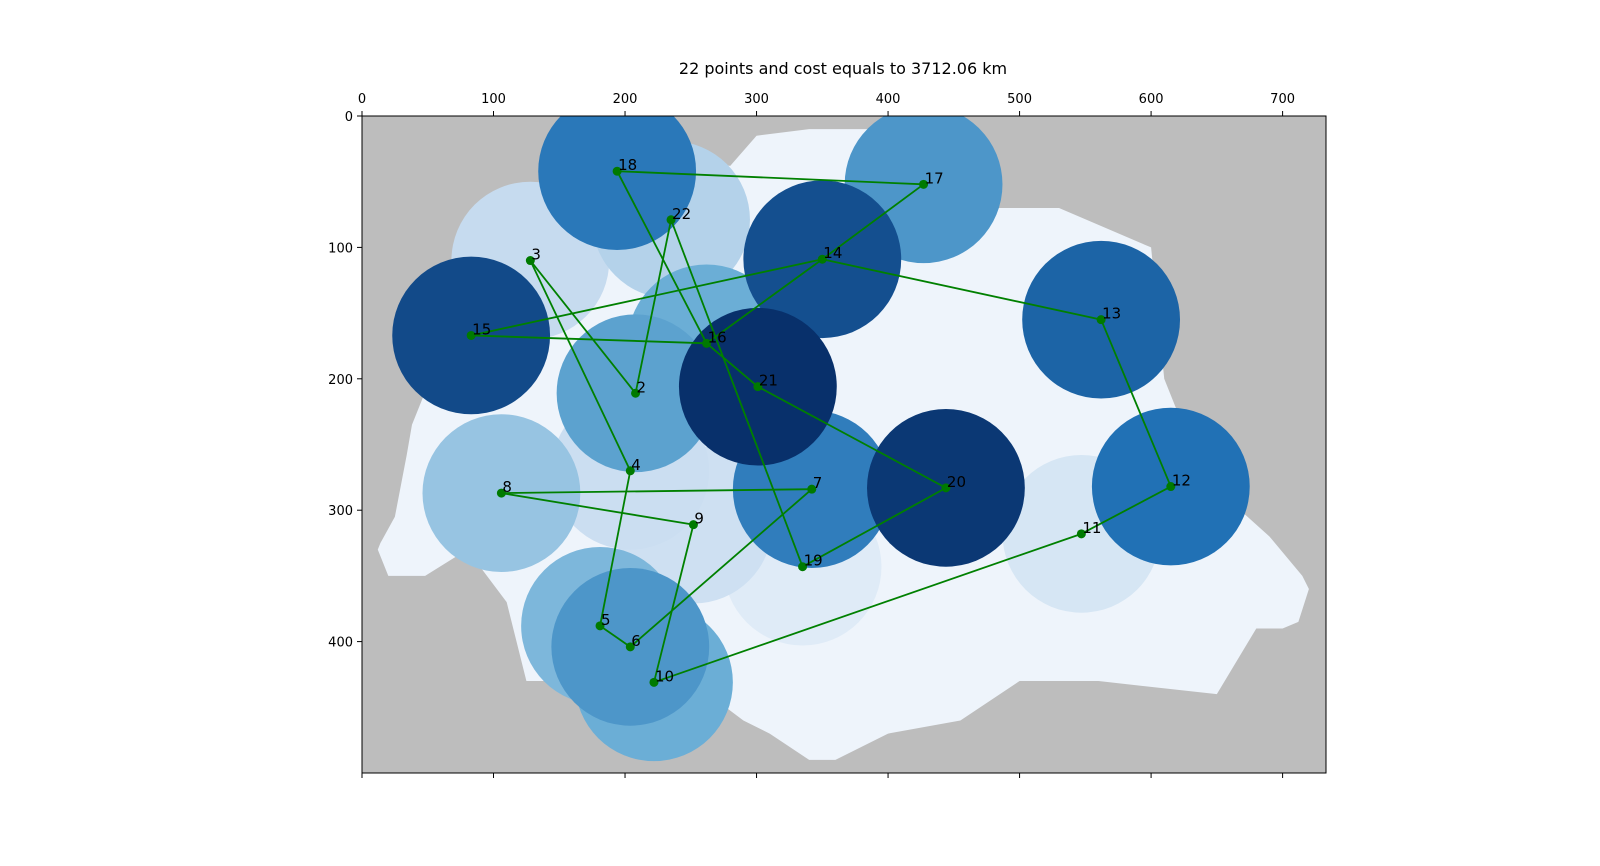 The width and height of the screenshot is (1600, 866). Describe the element at coordinates (340, 643) in the screenshot. I see `y-tick-label-400: 400` at that location.